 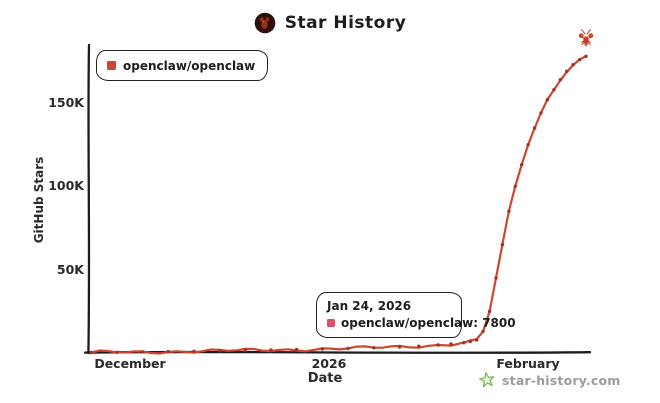 I want to click on tooltip: Jan 24, 2026 openclaw/openclaw: 7800, so click(x=416, y=315).